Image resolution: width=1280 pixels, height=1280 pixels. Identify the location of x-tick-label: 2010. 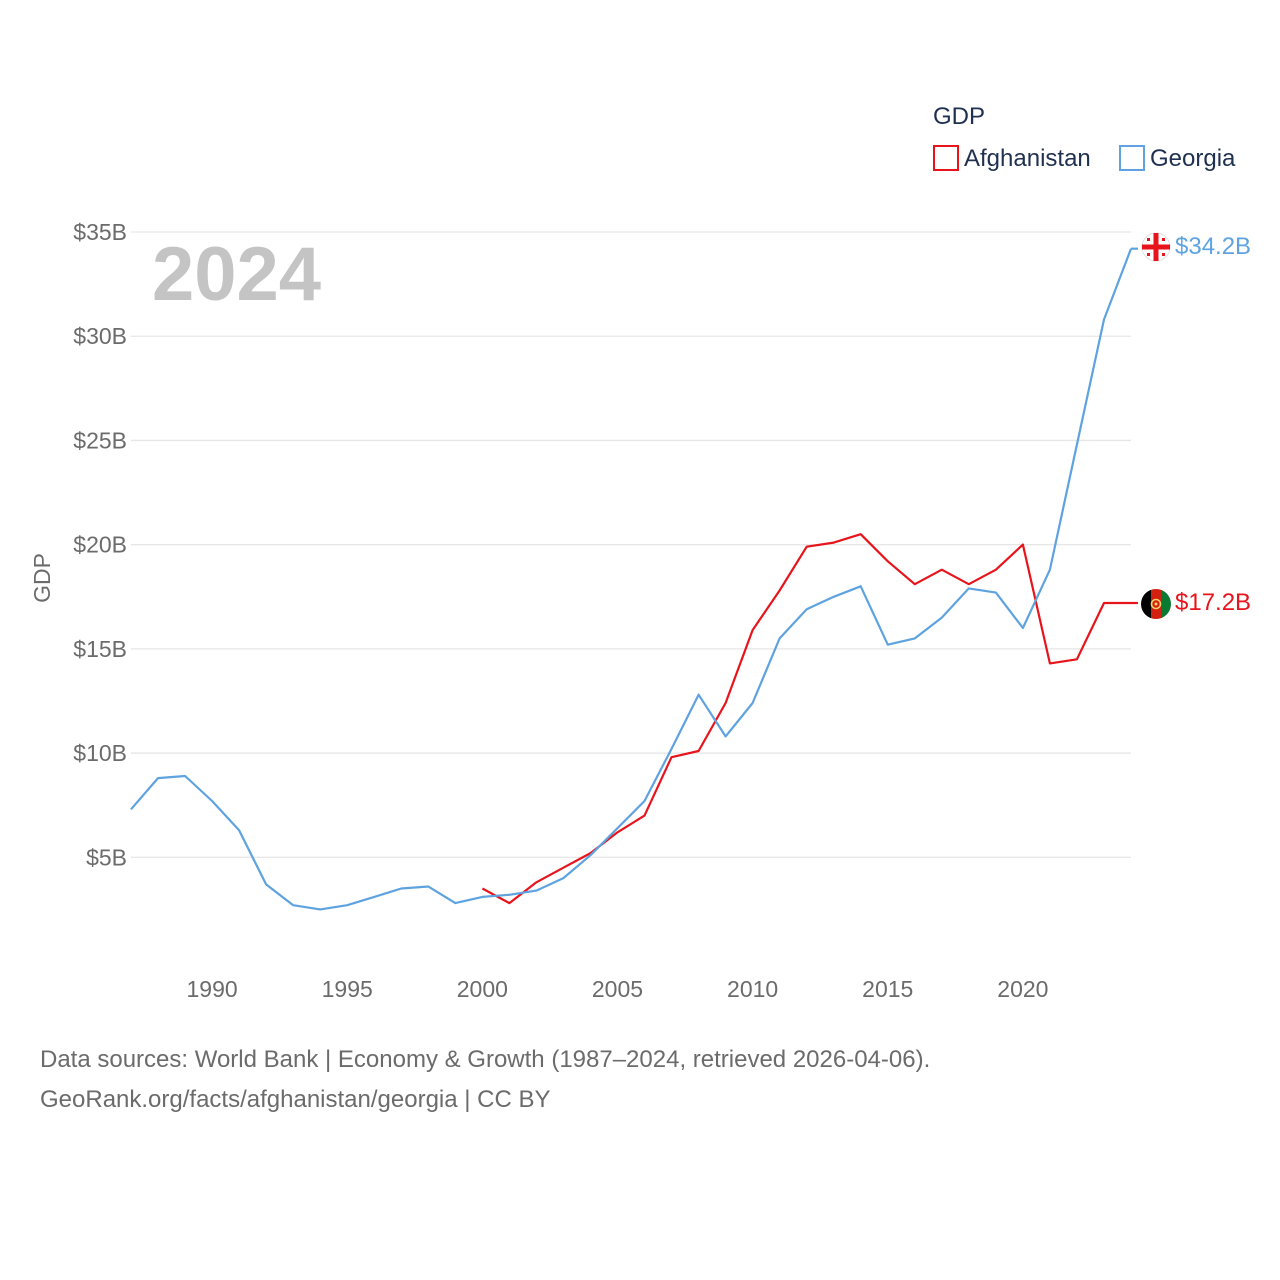
(752, 989).